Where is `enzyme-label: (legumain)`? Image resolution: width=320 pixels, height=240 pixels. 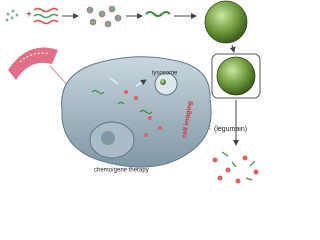
enzyme-label: (legumain) is located at coordinates (230, 129).